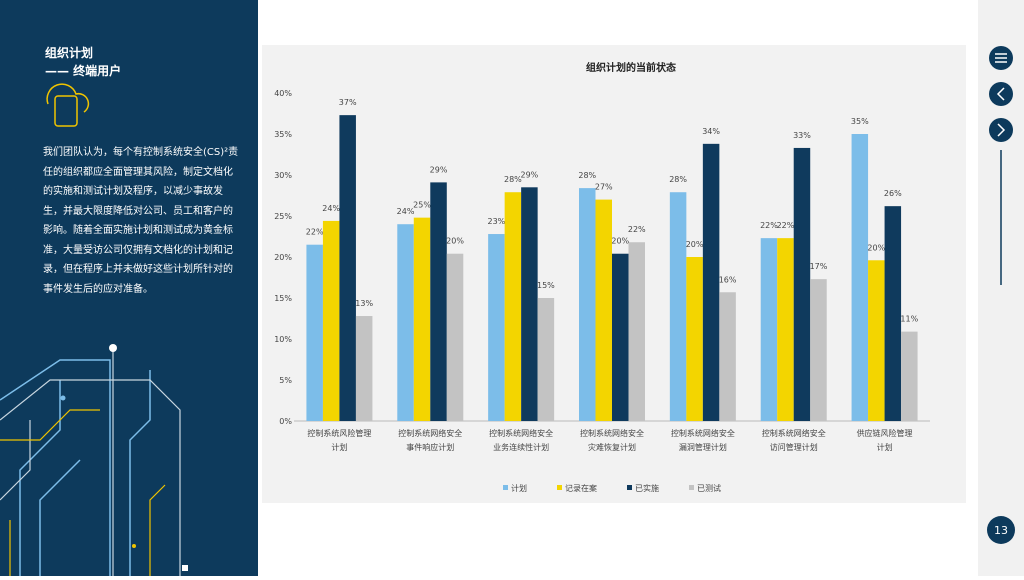  Describe the element at coordinates (285, 380) in the screenshot. I see `y-tick-label: 5%` at that location.